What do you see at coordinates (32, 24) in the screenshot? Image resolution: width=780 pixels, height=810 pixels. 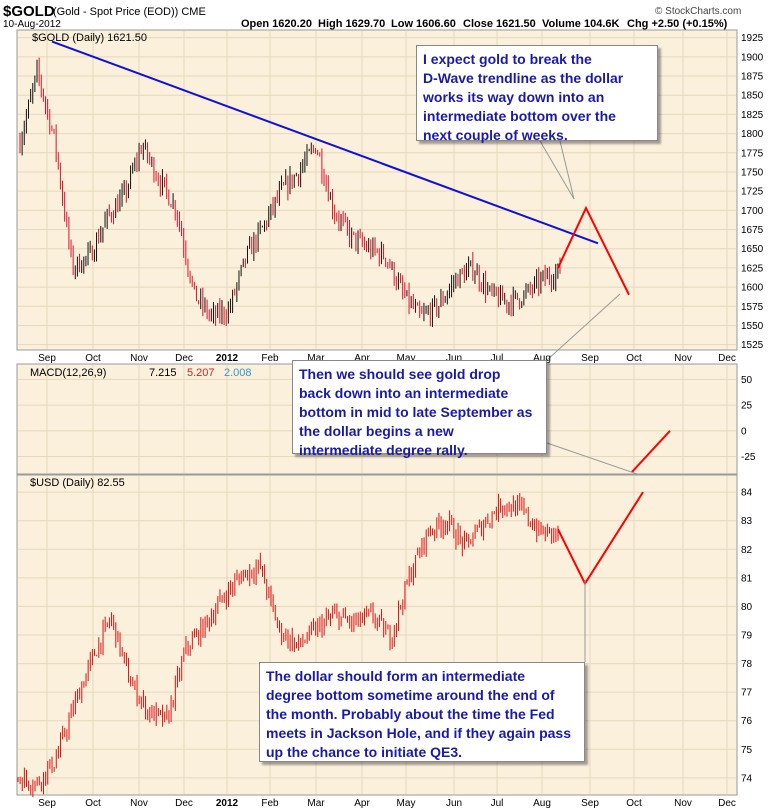 I see `chart-date: 10-Aug-2012` at bounding box center [32, 24].